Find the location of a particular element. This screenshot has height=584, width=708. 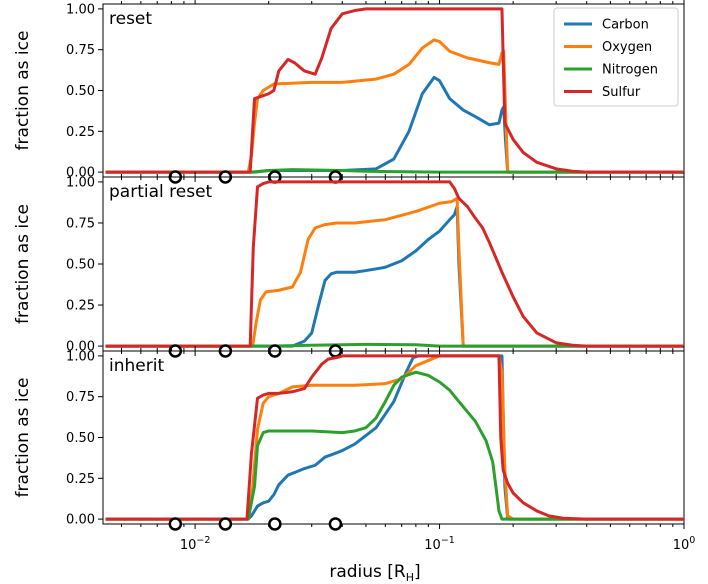

legend-label-carbon: Carbon is located at coordinates (625, 25).